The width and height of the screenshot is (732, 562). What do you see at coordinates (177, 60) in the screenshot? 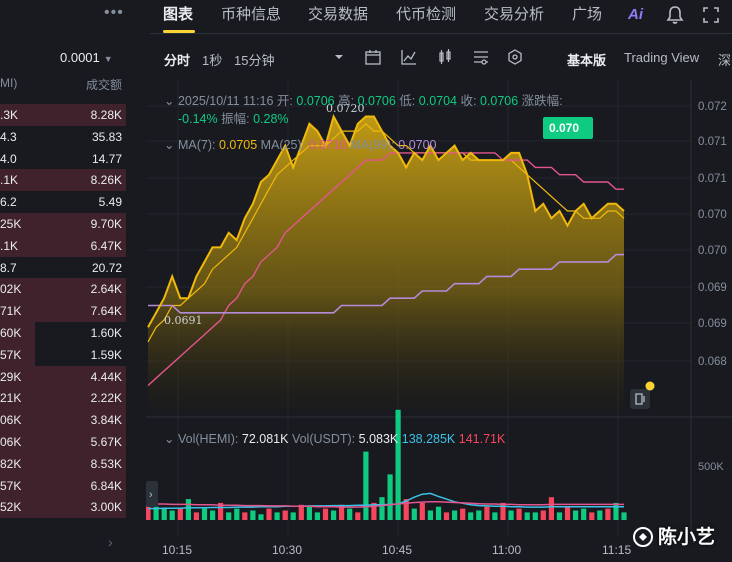
I see `interval-timeline: 分时` at bounding box center [177, 60].